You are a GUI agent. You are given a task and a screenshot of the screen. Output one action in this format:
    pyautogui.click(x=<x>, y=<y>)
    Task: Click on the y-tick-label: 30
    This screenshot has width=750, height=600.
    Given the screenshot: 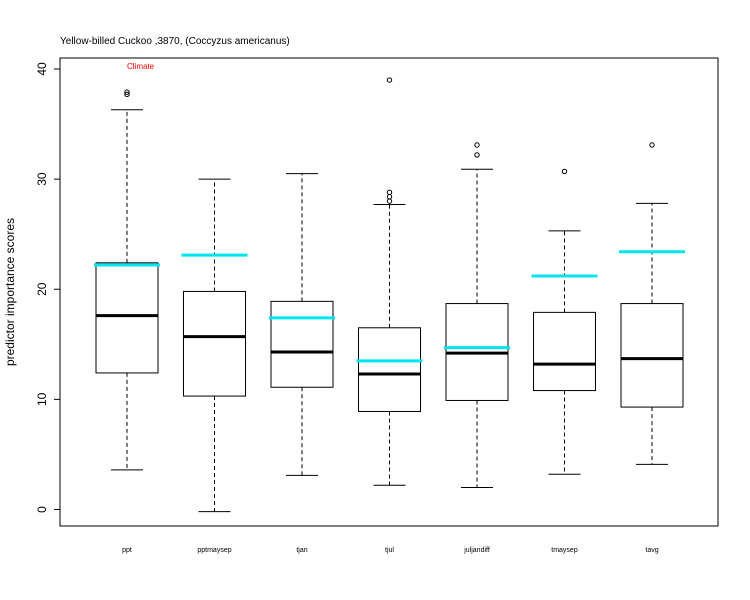 What is the action you would take?
    pyautogui.click(x=42, y=179)
    